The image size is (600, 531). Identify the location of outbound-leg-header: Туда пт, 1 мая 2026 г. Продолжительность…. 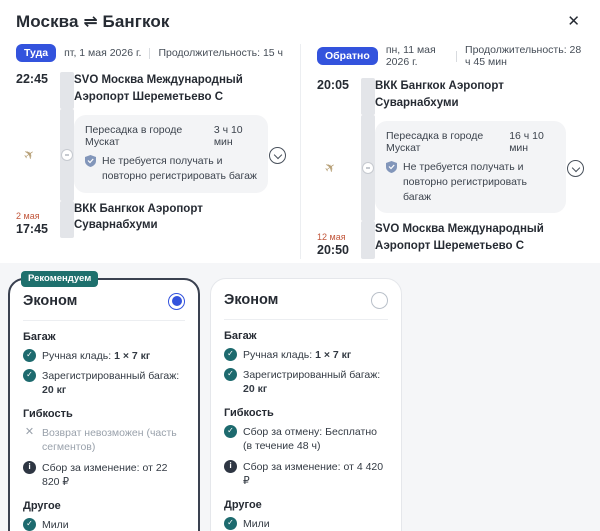
(151, 53).